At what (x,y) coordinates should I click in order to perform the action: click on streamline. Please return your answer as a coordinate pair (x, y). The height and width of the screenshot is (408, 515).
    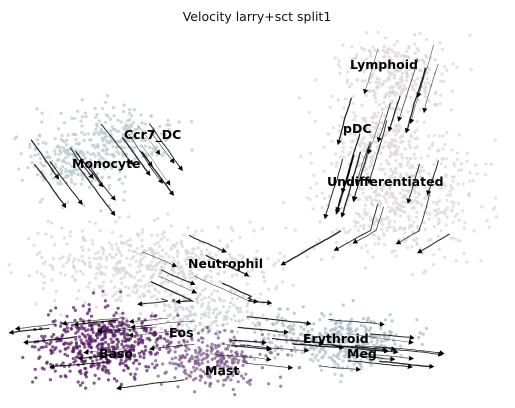
    Looking at the image, I should click on (155, 164).